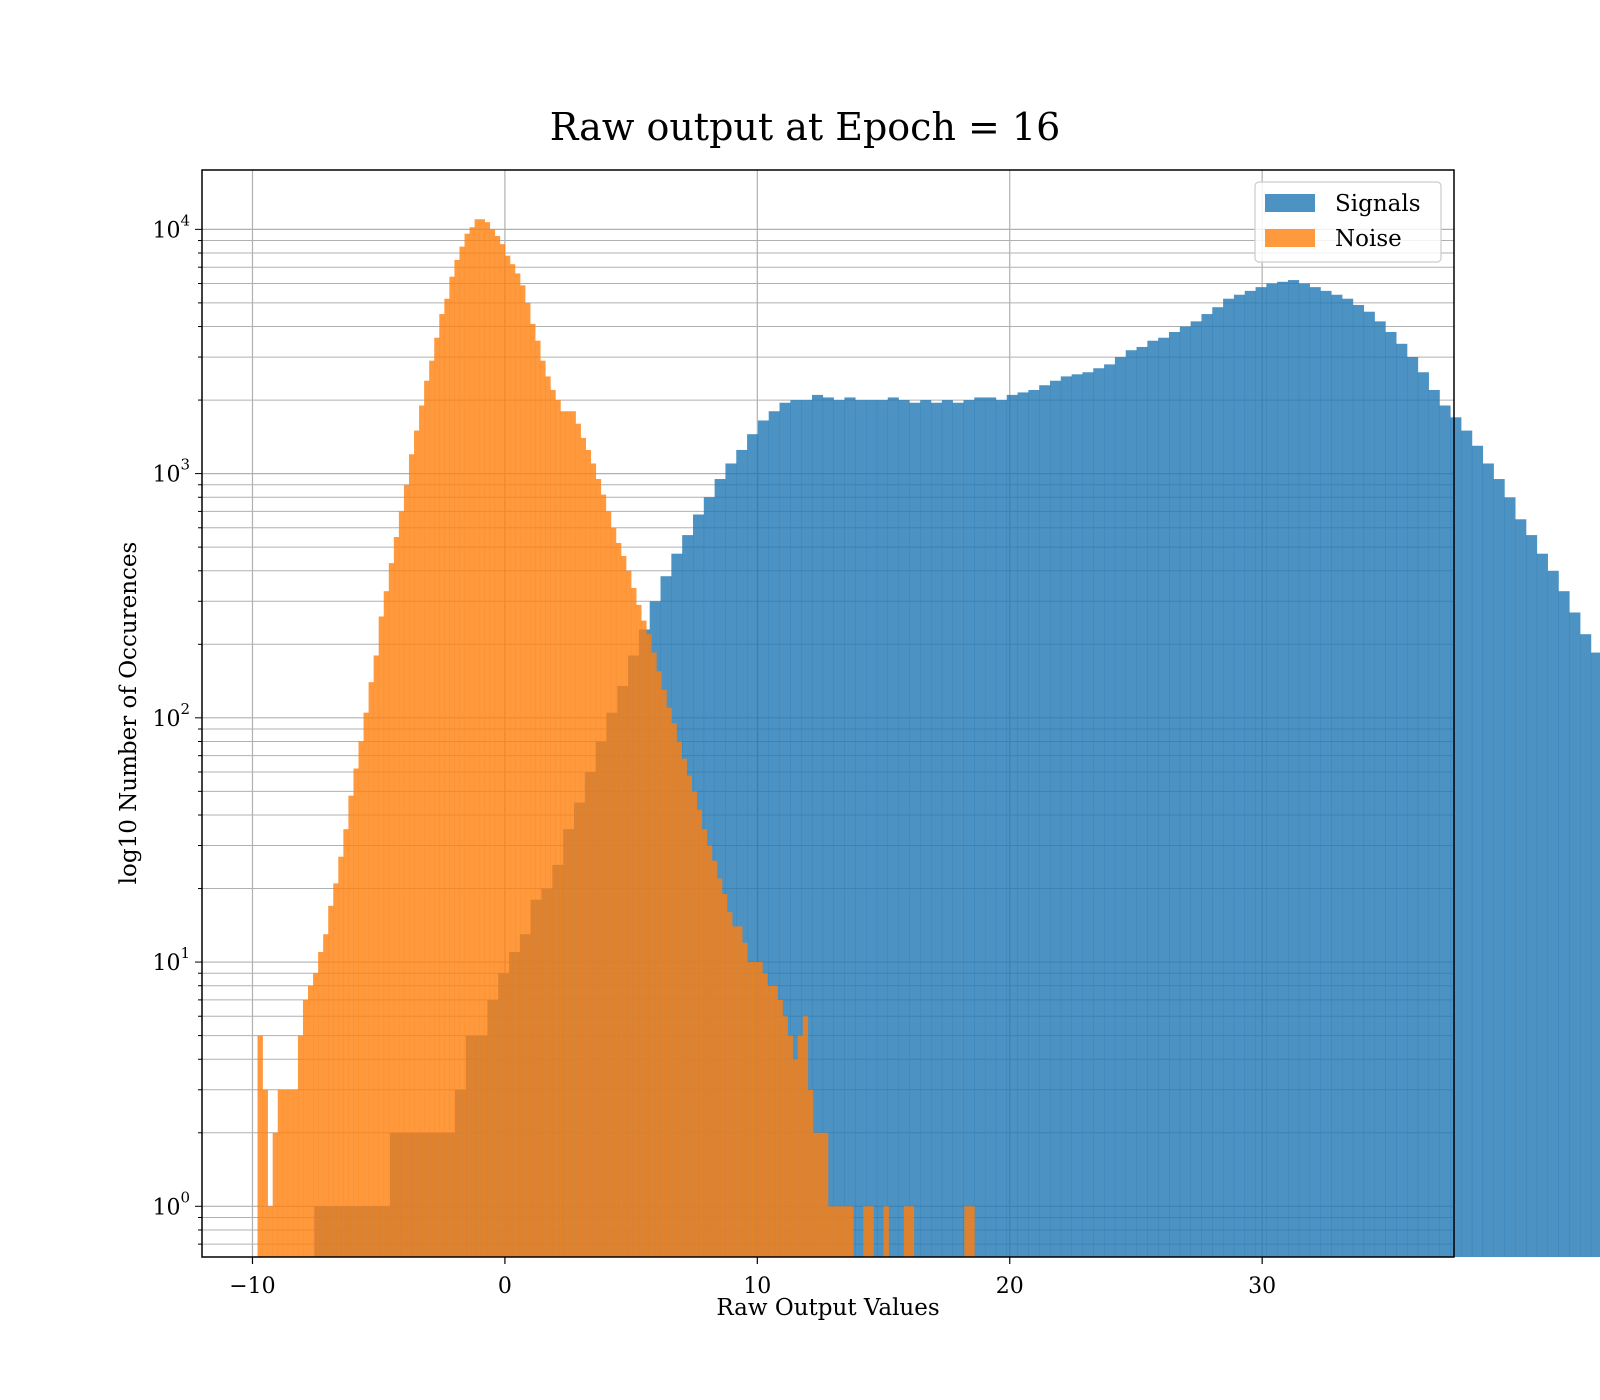 The height and width of the screenshot is (1400, 1600). I want to click on legend-label-noise: Noise, so click(1368, 239).